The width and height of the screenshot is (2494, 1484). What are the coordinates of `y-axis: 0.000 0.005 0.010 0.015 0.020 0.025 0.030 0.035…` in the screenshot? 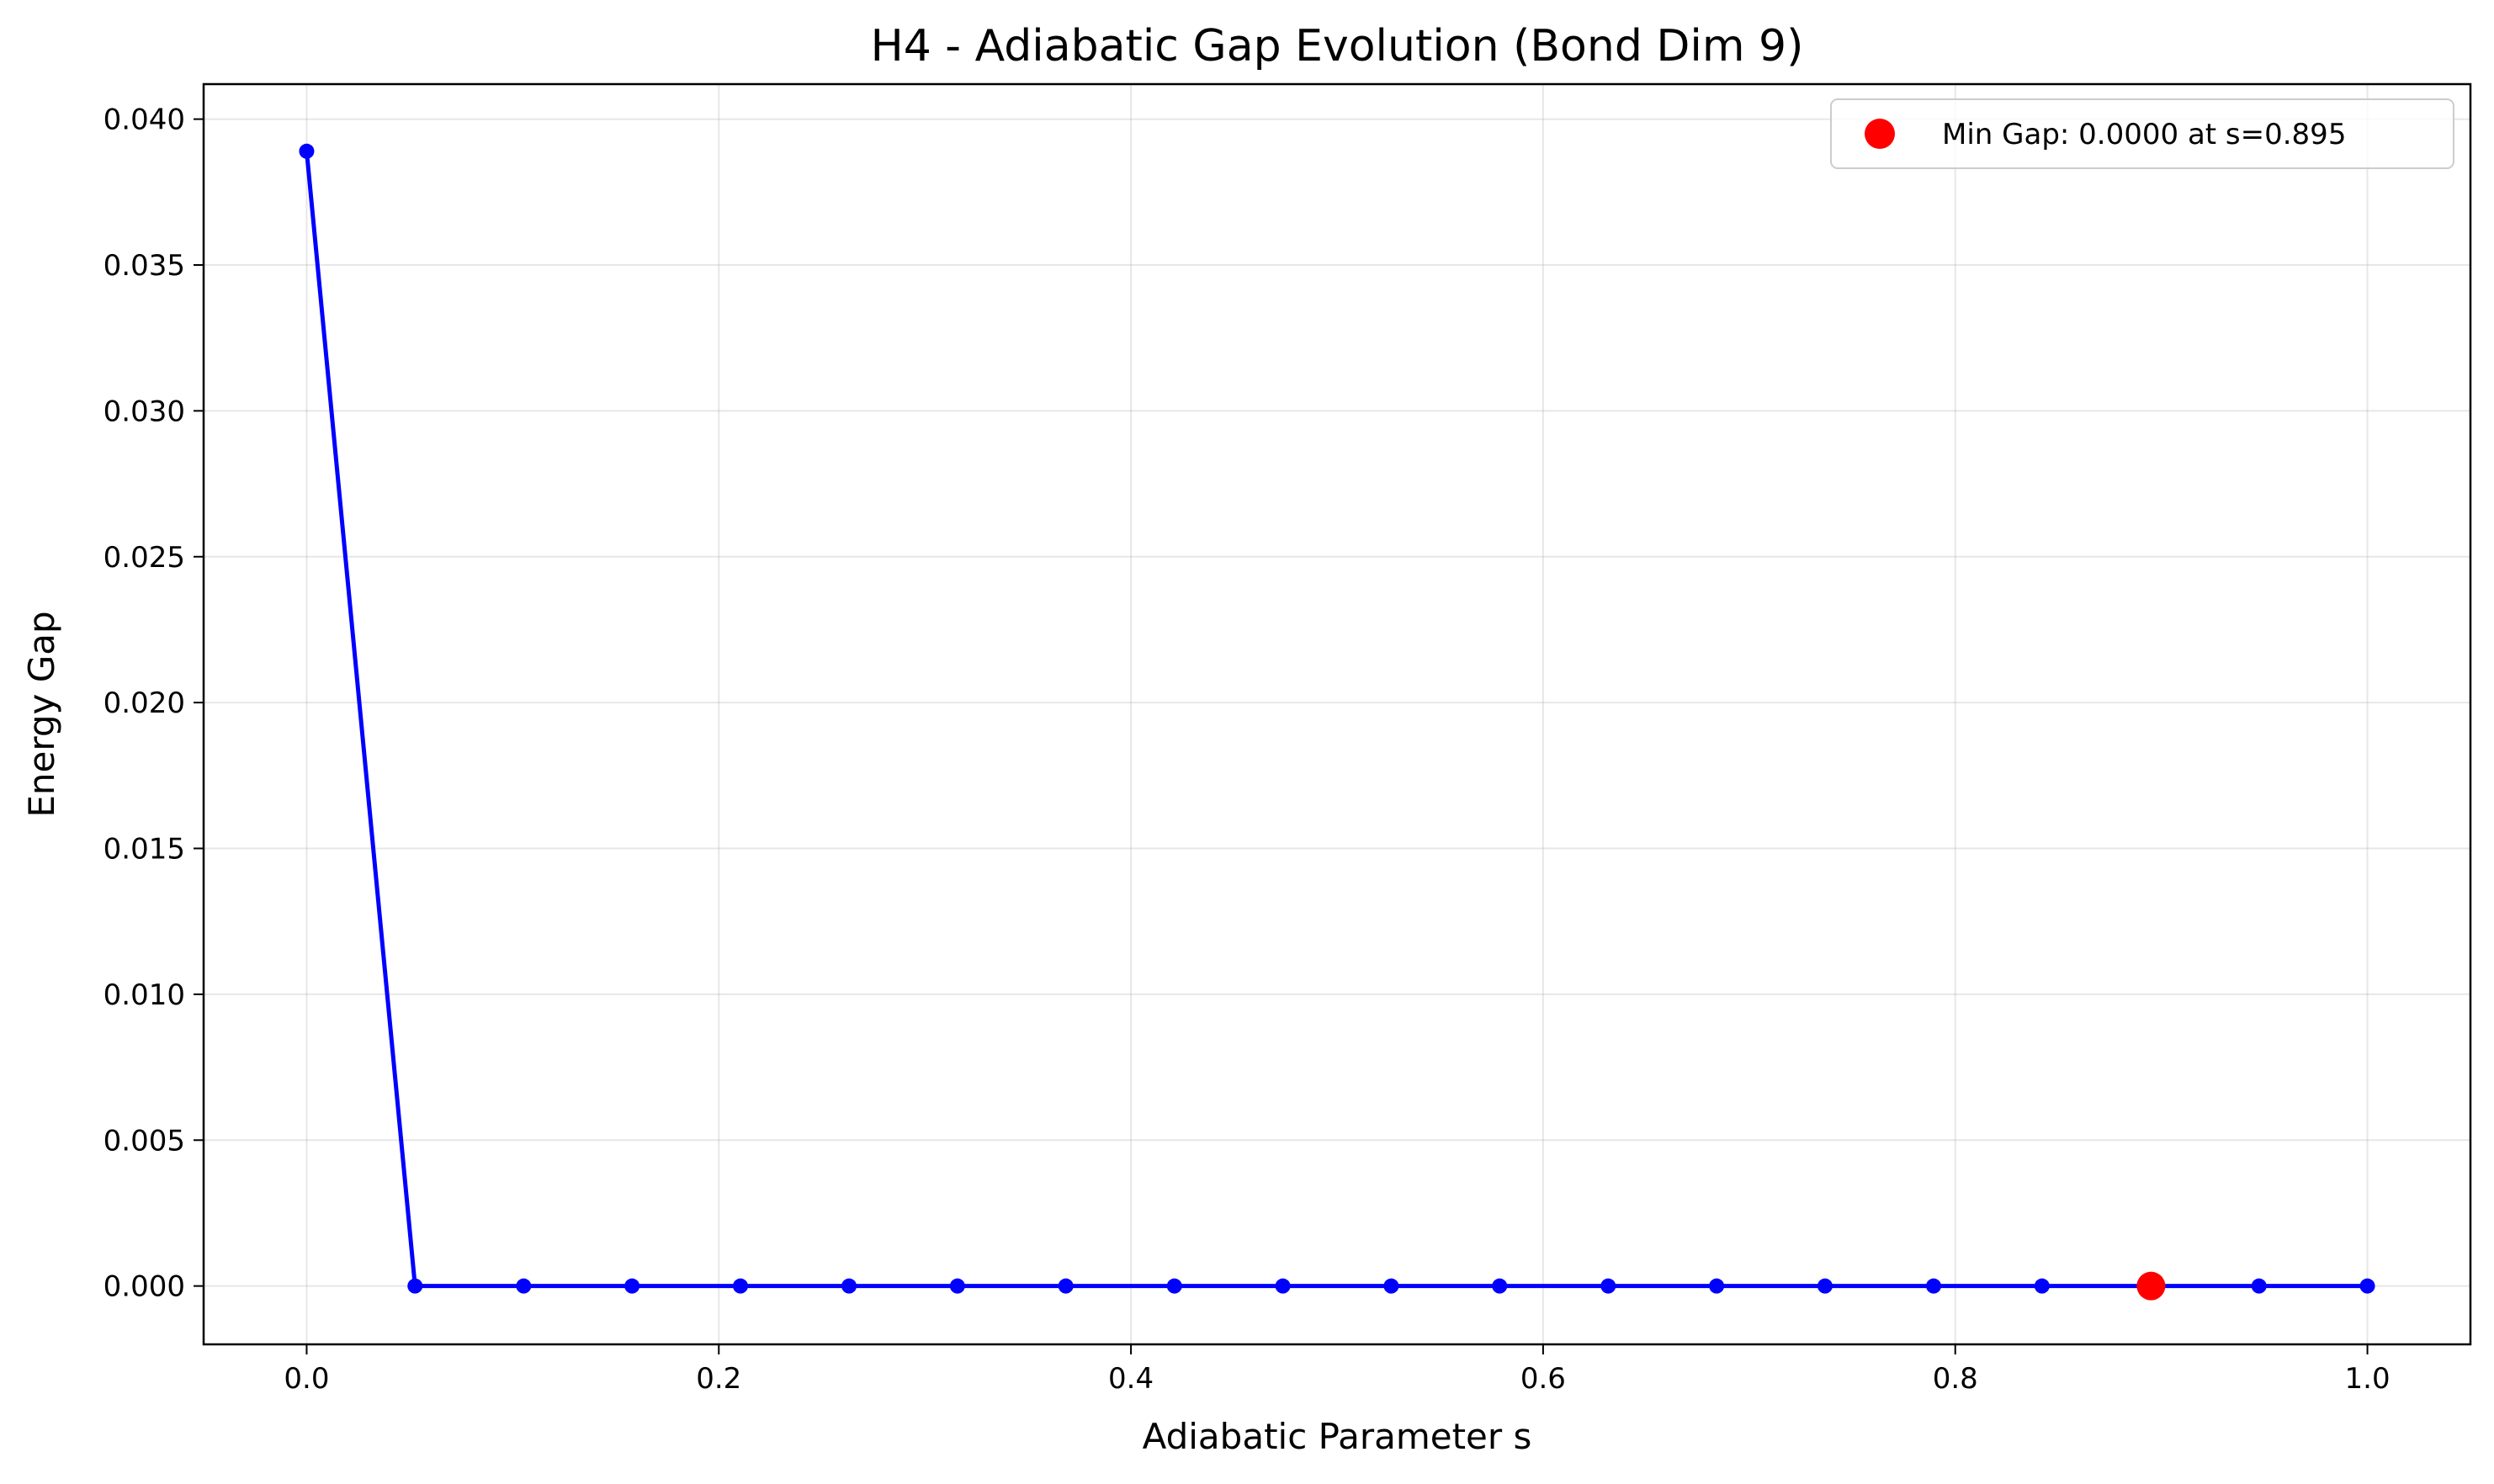 It's located at (153, 703).